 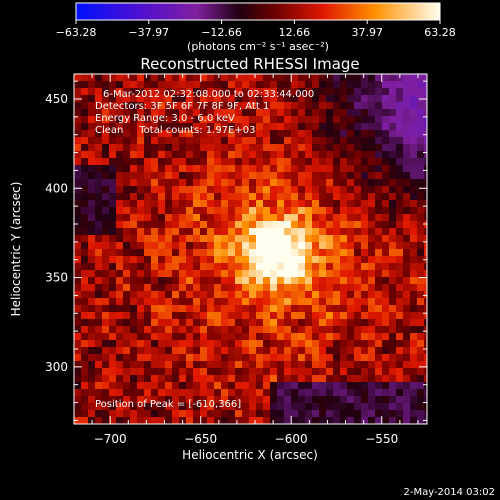 I want to click on y-tick-label: 350, so click(x=56, y=278).